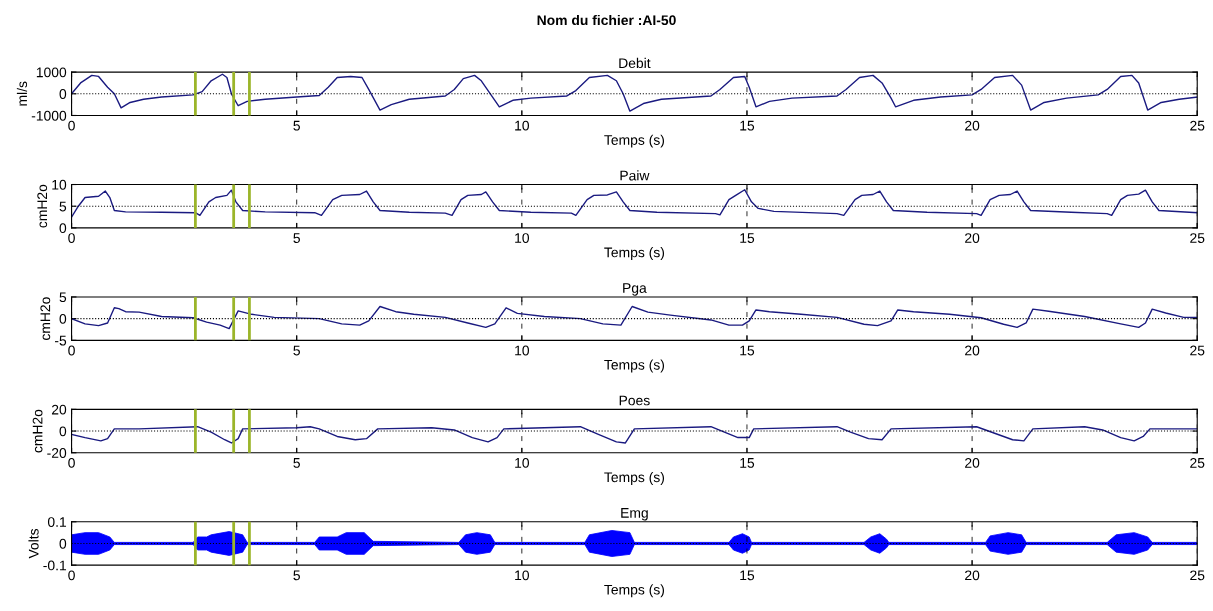 Image resolution: width=1213 pixels, height=611 pixels. Describe the element at coordinates (57, 453) in the screenshot. I see `y-tick-label: -20` at that location.